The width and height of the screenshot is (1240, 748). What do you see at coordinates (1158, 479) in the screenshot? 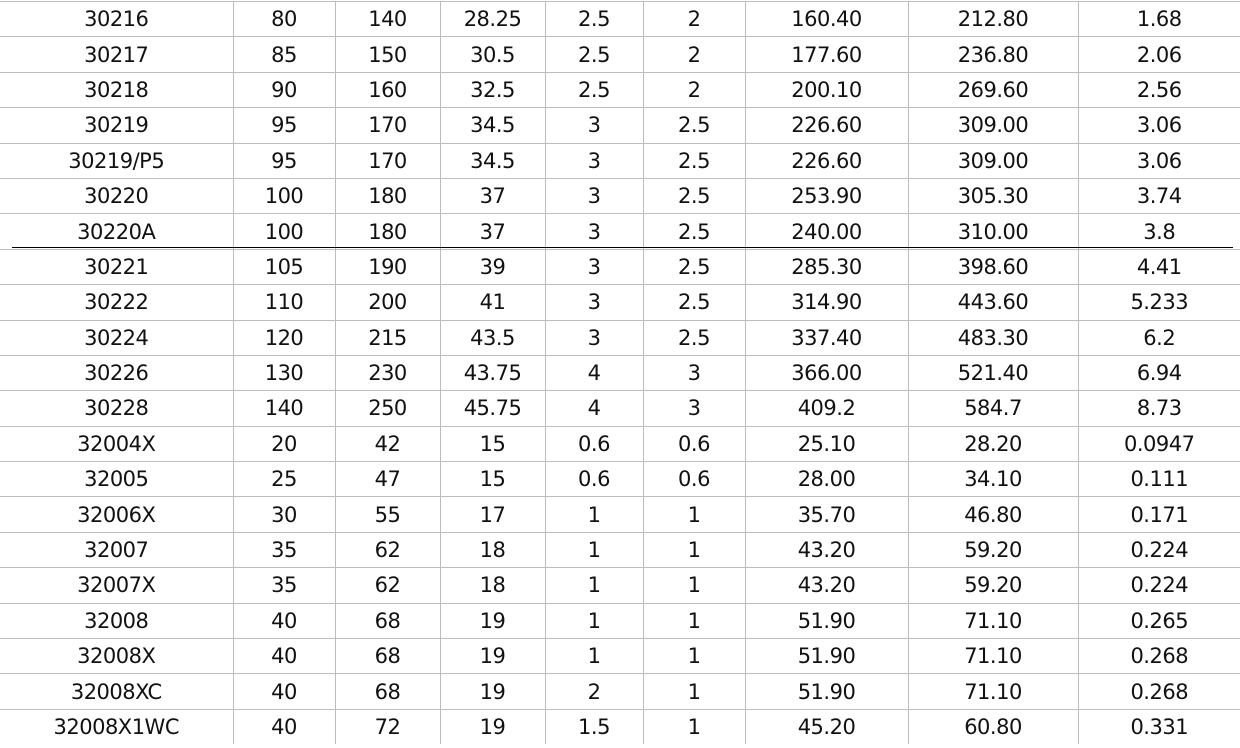
I see `table-cell: 0.111` at bounding box center [1158, 479].